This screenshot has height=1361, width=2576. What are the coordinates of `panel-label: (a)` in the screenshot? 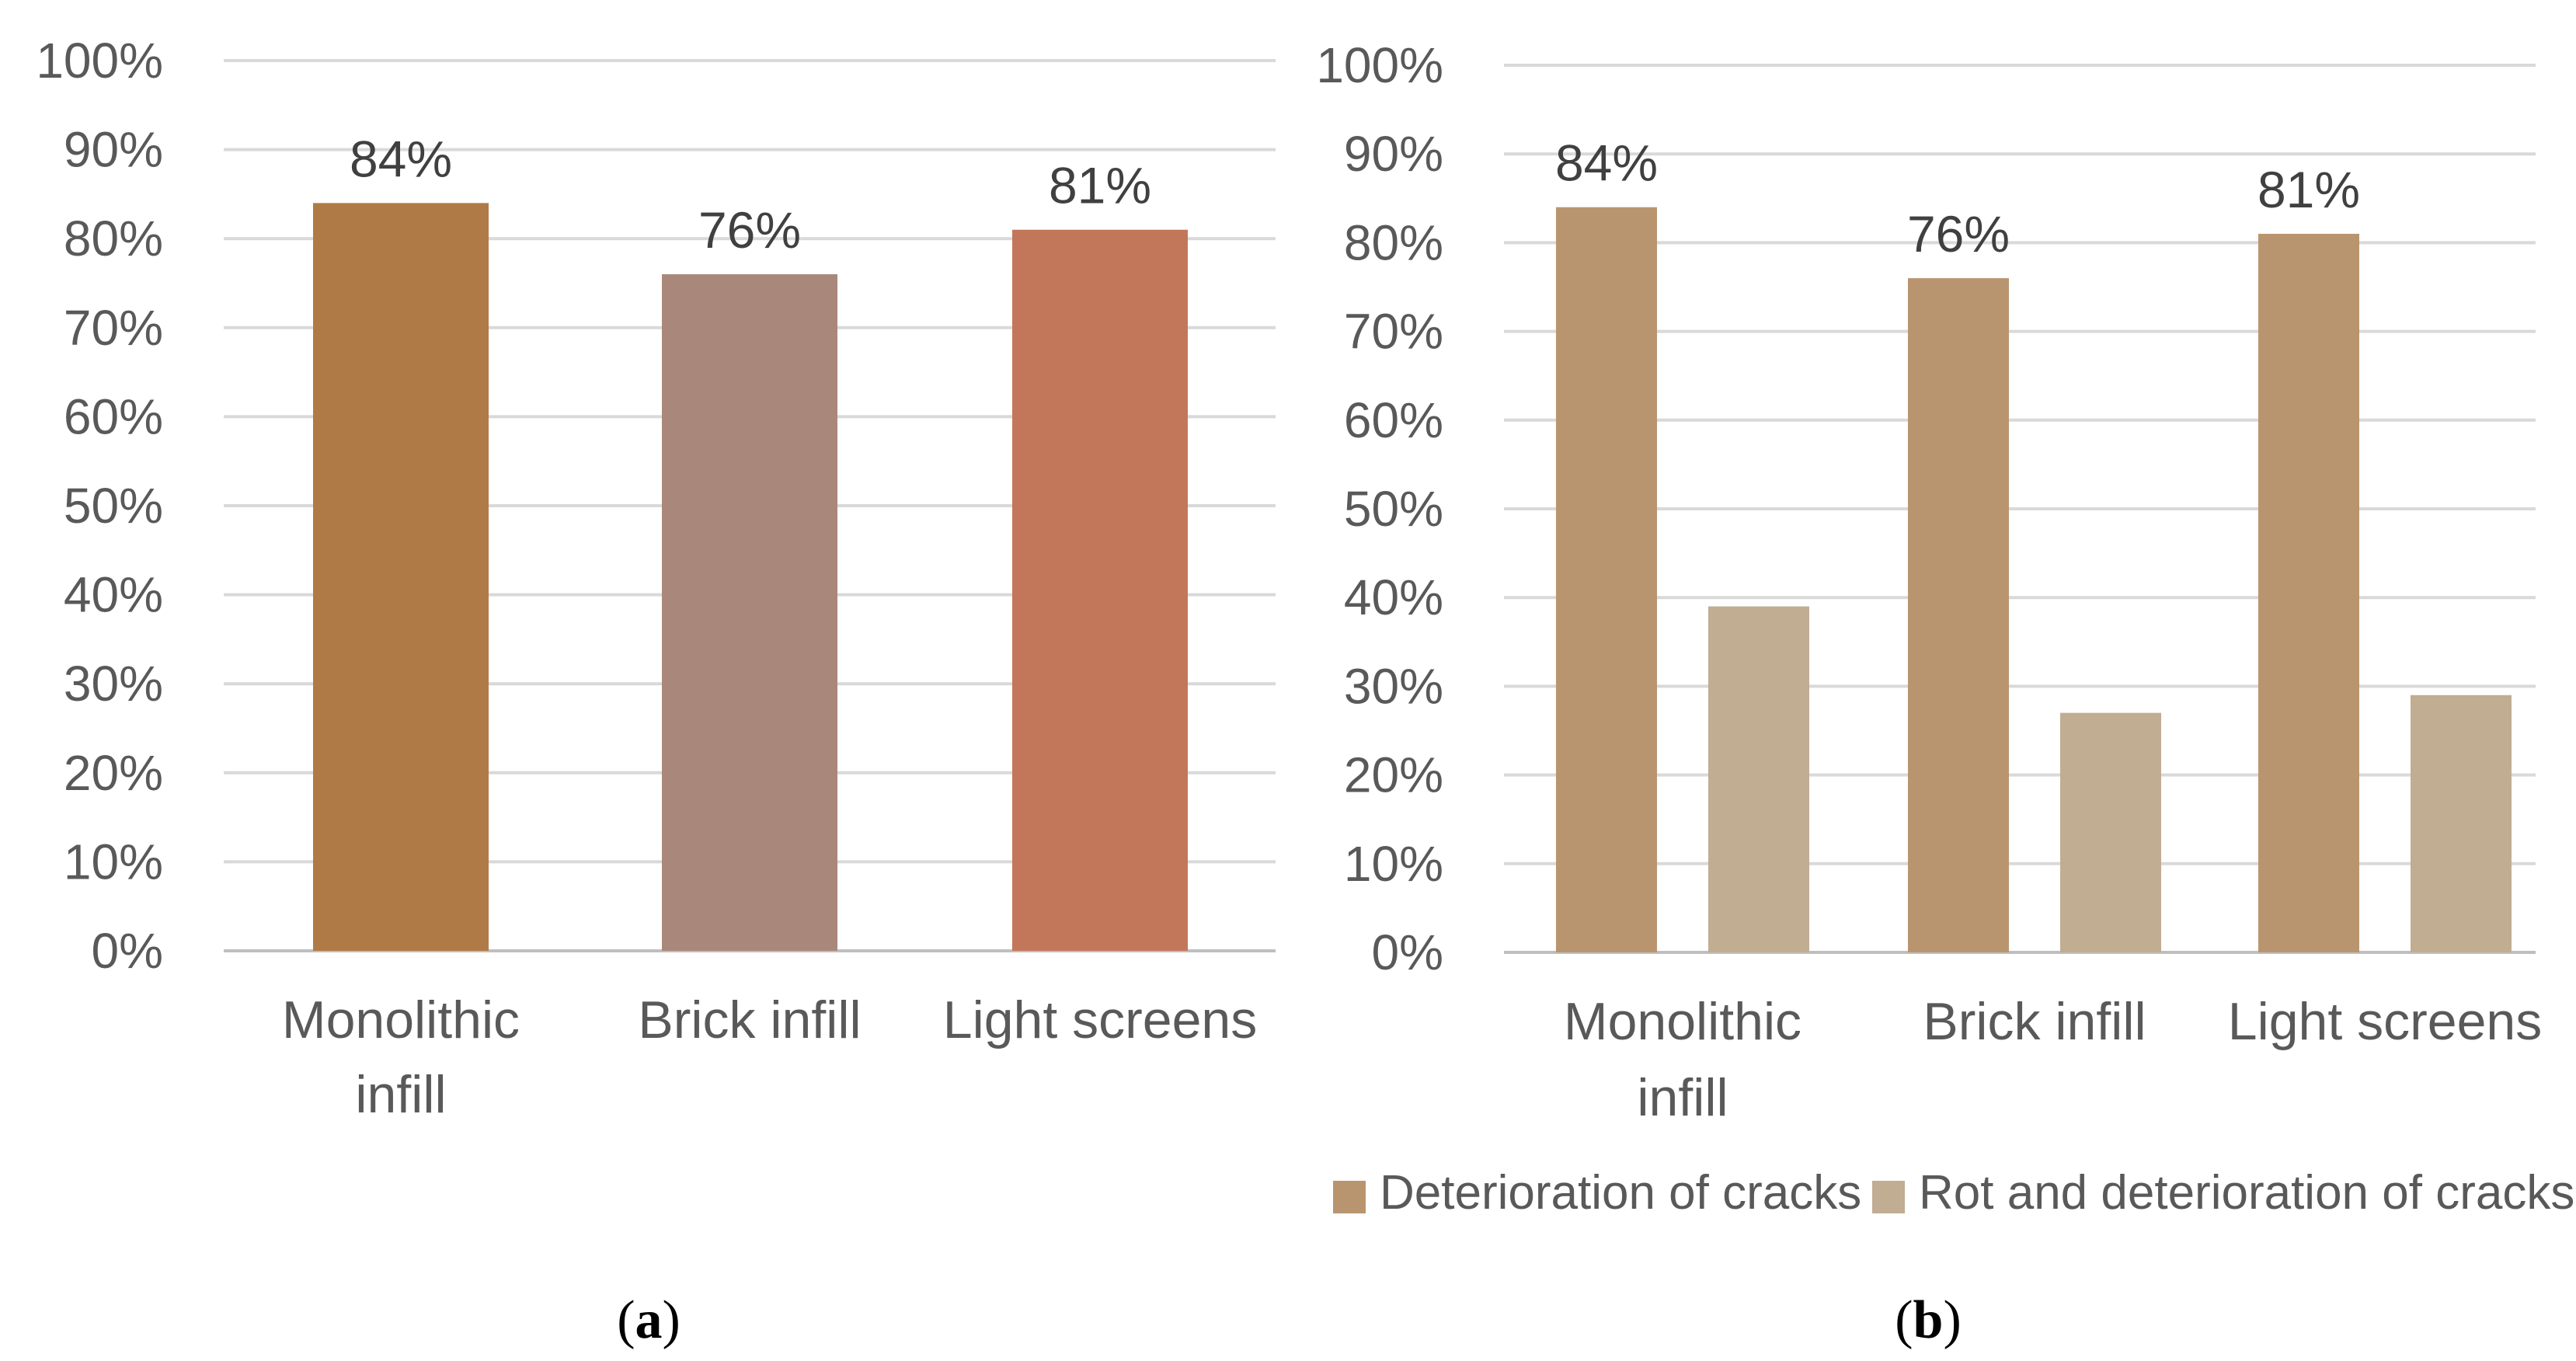 It's located at (649, 1320).